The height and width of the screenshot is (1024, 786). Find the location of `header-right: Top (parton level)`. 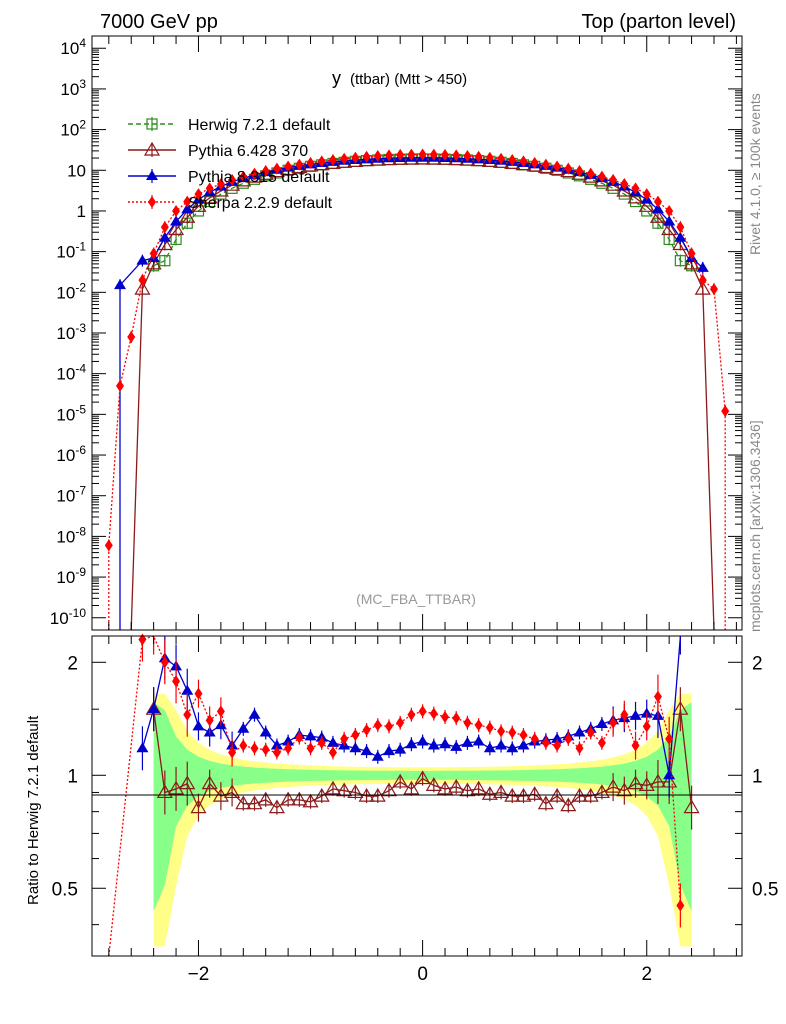

header-right: Top (parton level) is located at coordinates (658, 22).